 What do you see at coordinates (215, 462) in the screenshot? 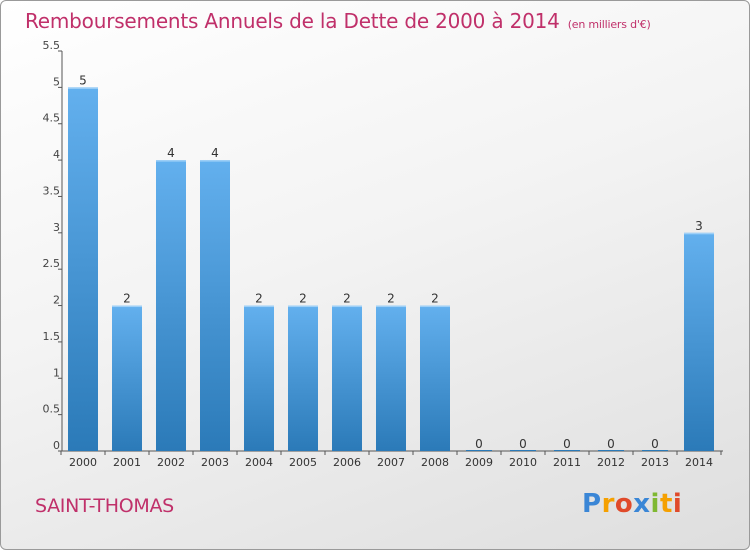
I see `x-tick-label: 2003` at bounding box center [215, 462].